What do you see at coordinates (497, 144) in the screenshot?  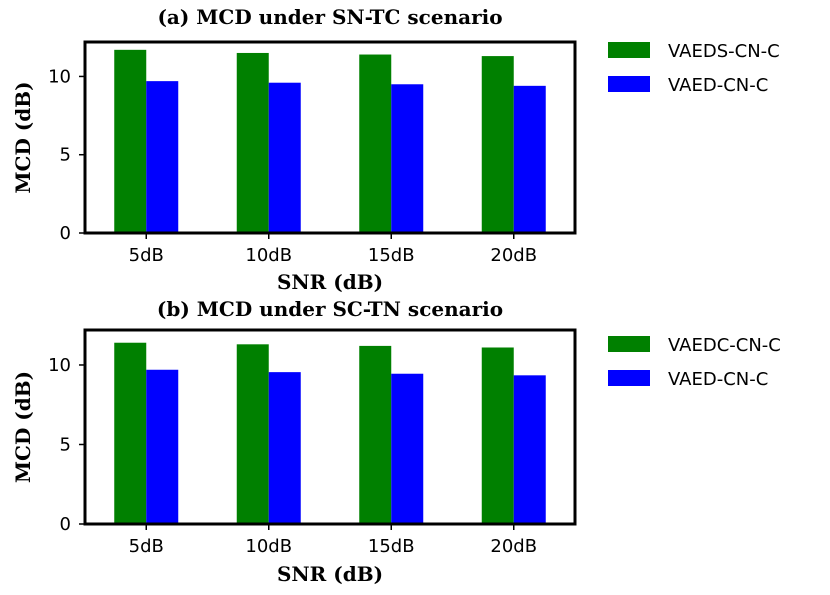 I see `bar-VAEDS-CN-C-20dB` at bounding box center [497, 144].